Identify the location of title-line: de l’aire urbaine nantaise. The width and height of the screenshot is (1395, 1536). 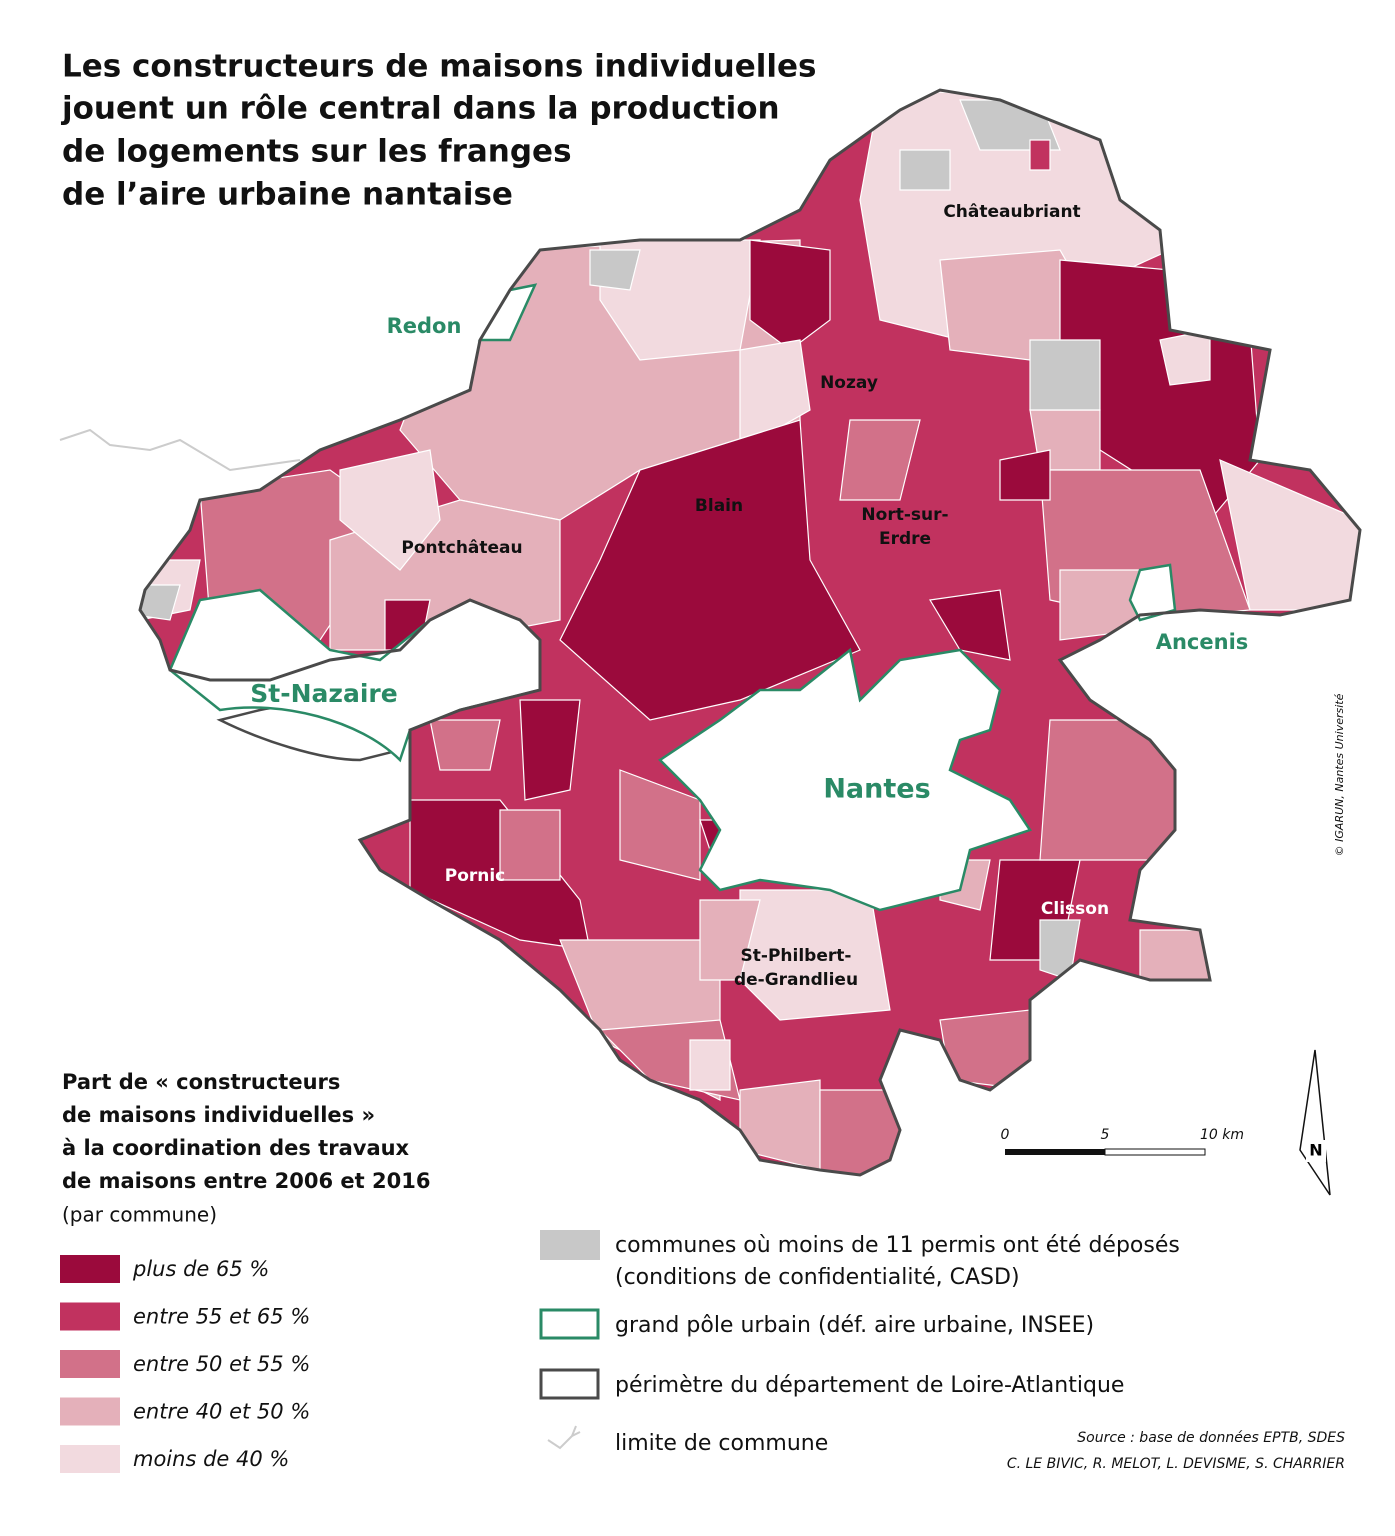
(287, 195).